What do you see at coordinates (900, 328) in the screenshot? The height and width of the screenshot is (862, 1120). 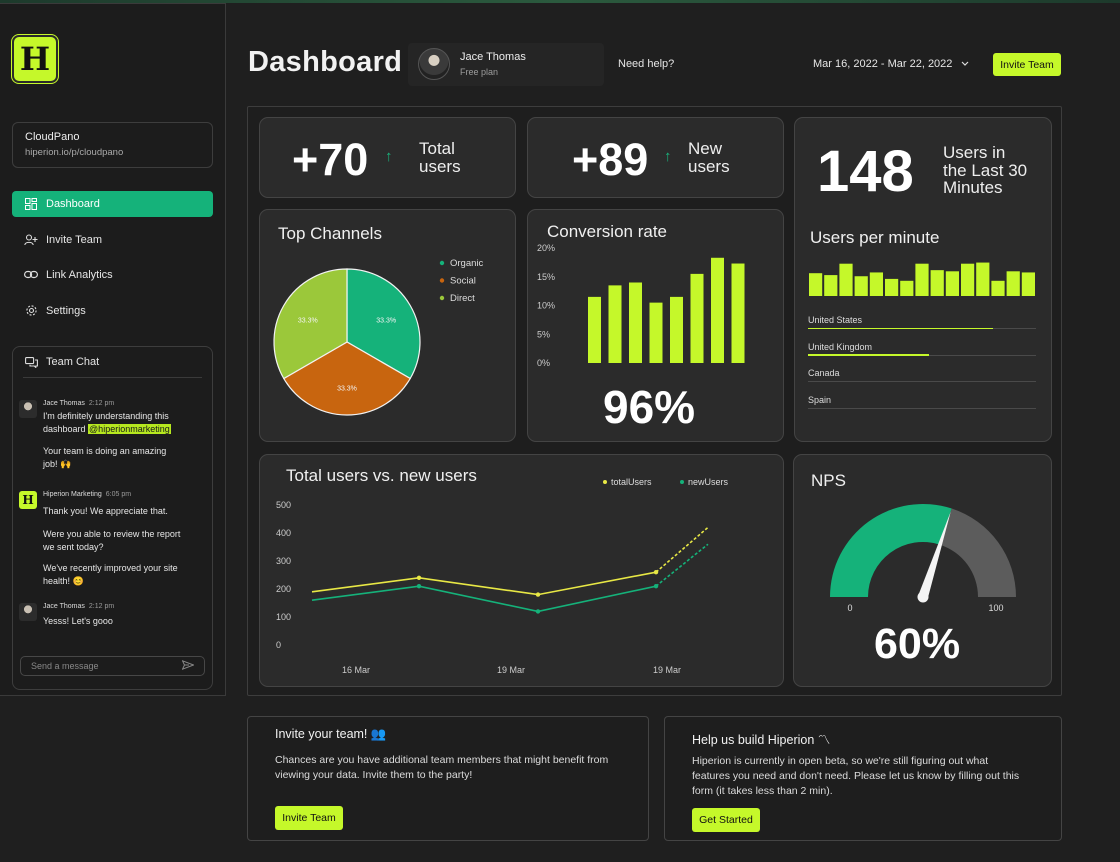 I see `country-share-bar` at bounding box center [900, 328].